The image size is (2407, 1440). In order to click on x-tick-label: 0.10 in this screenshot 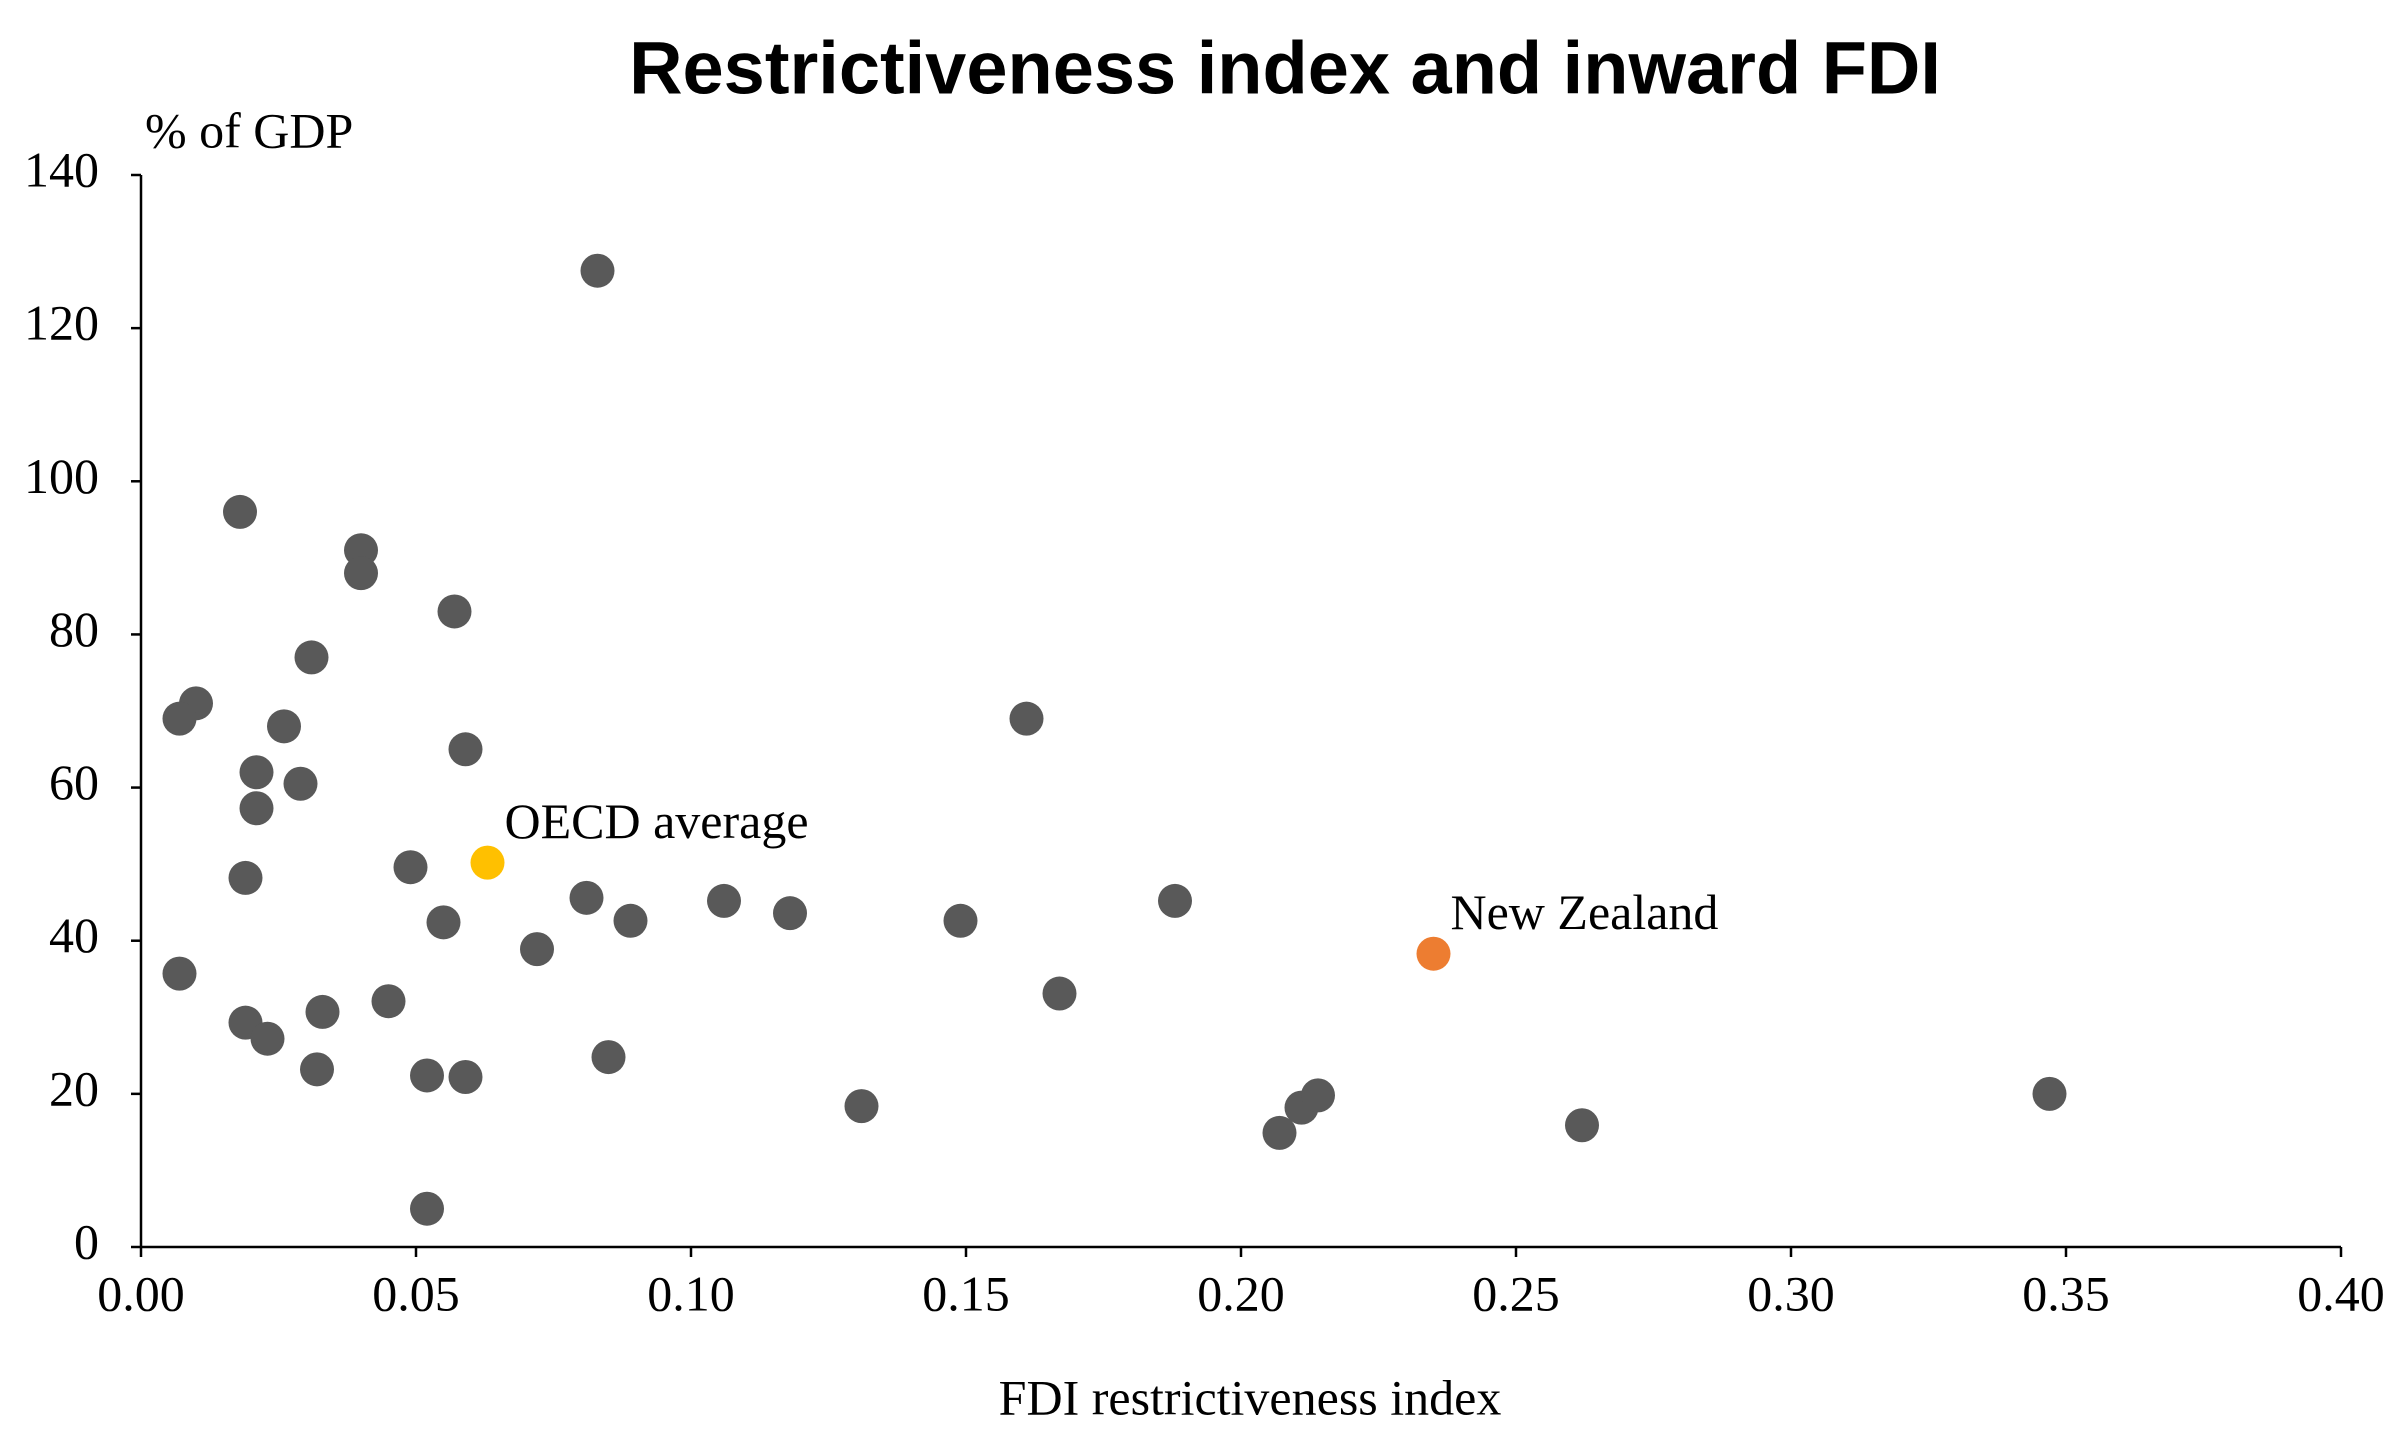, I will do `click(691, 1293)`.